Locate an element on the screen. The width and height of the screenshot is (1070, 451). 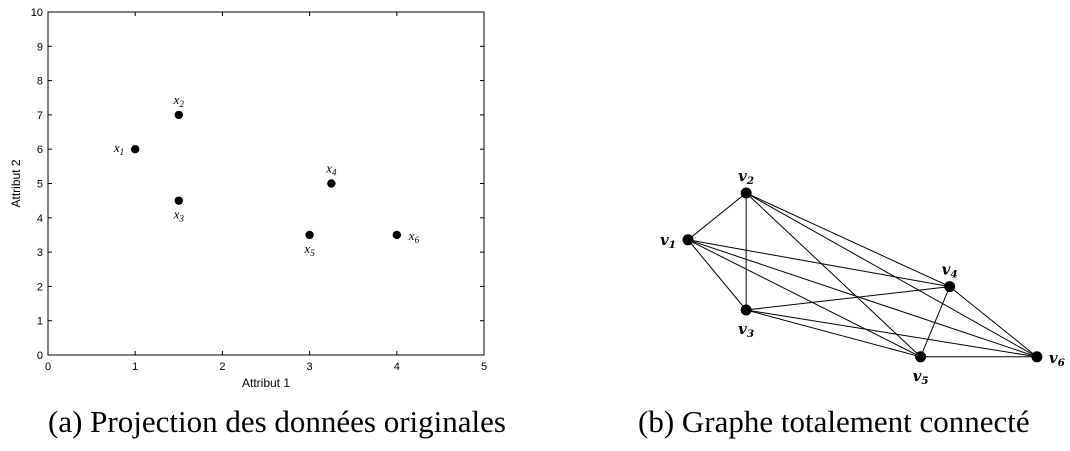
y-tick-label: 5 is located at coordinates (40, 185).